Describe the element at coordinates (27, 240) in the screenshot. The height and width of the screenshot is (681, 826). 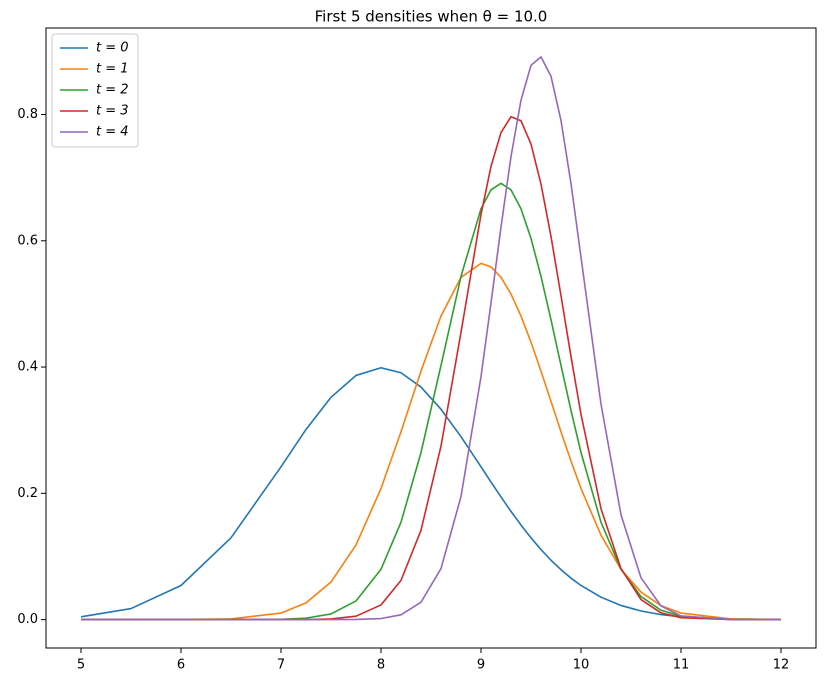
I see `y-tick-label: 0.6` at that location.